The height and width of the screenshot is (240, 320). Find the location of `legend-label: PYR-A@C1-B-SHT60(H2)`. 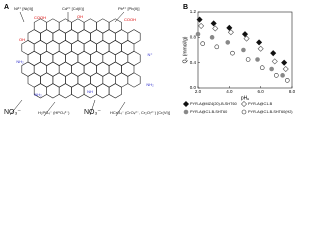

legend-label: PYR-A@C1-B-SHT60(H2) is located at coordinates (270, 112).